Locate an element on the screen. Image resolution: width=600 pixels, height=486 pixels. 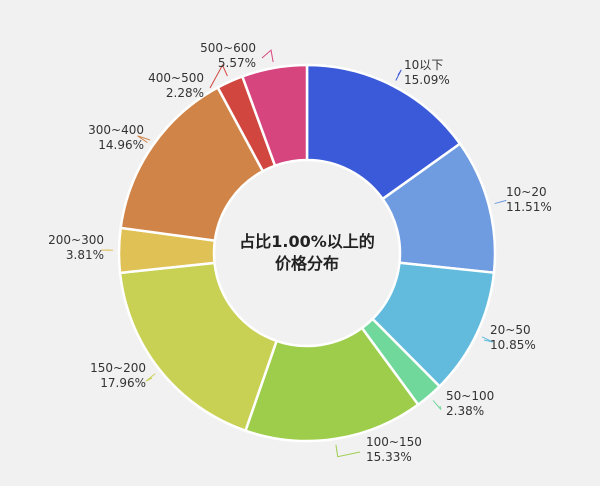
slice-percent-label: 15.09% is located at coordinates (427, 80).